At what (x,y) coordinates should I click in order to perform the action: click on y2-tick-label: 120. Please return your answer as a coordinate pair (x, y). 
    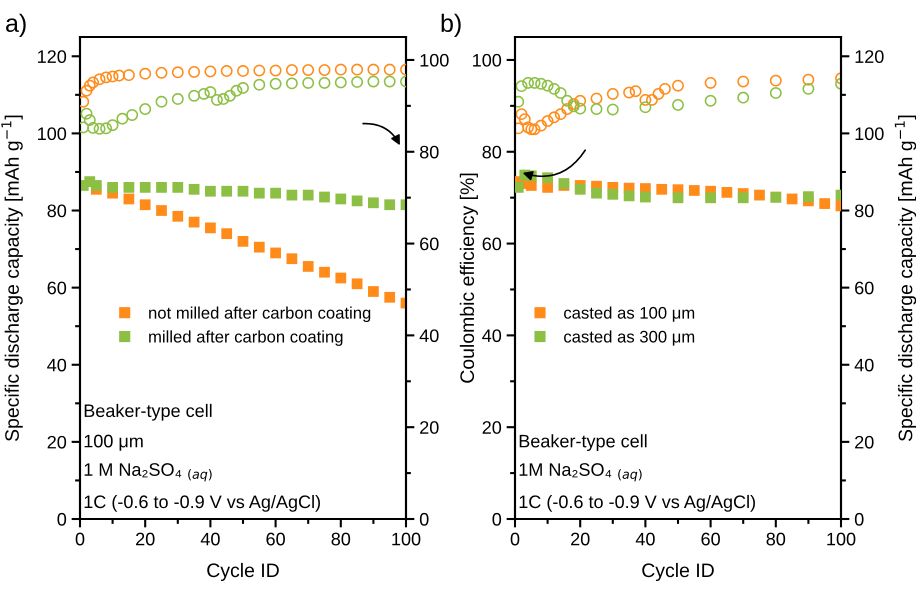
    Looking at the image, I should click on (870, 56).